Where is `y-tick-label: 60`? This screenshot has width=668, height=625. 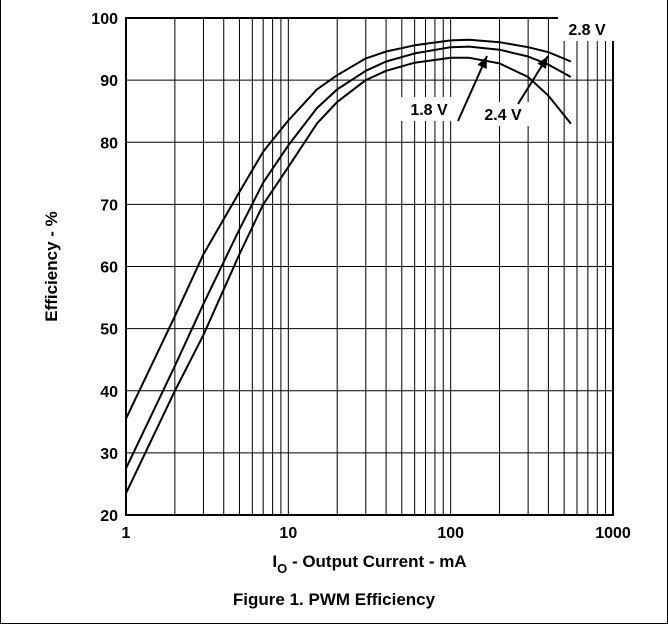 y-tick-label: 60 is located at coordinates (109, 268).